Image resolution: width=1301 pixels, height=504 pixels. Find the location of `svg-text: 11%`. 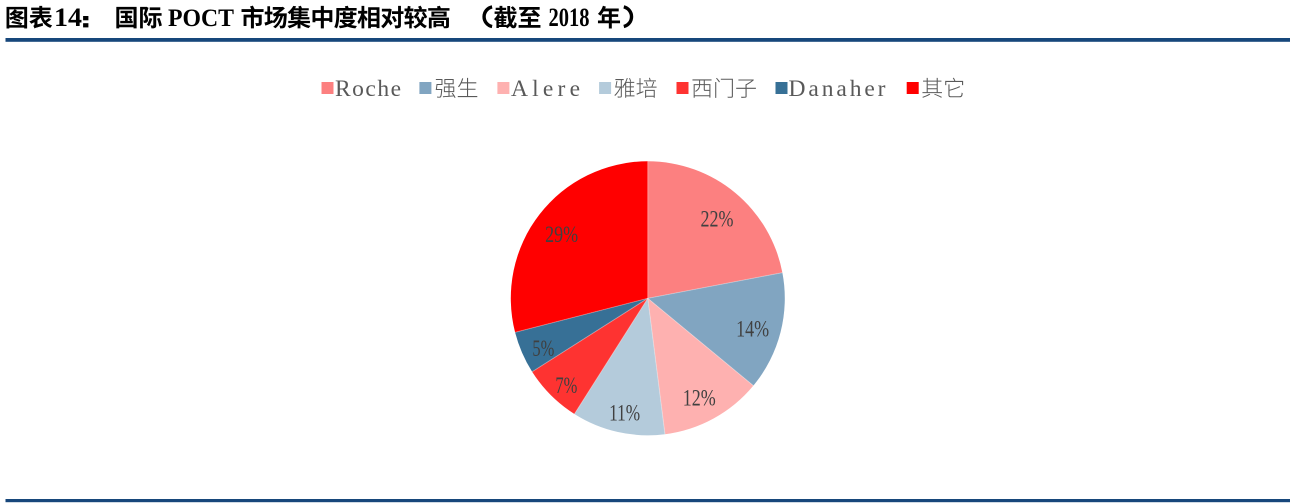

svg-text: 11% is located at coordinates (624, 413).